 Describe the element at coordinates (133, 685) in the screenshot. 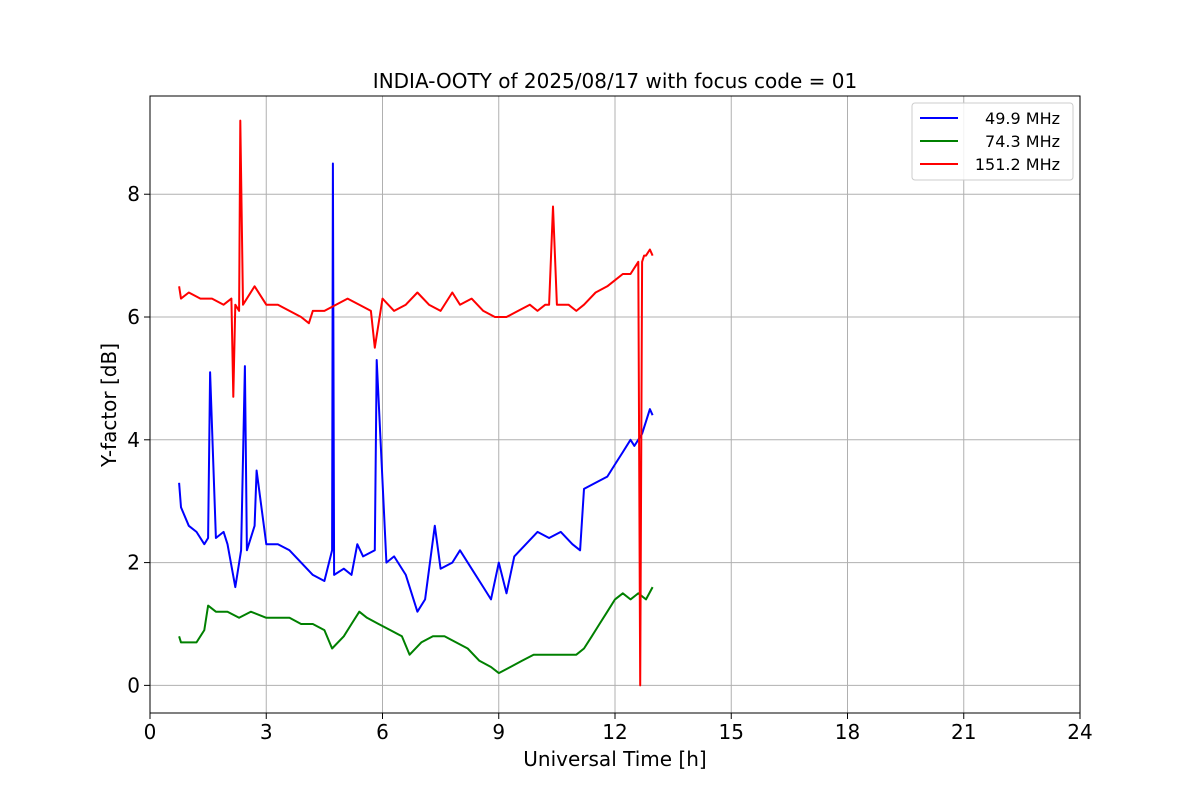

I see `y-tick-label: 0` at that location.